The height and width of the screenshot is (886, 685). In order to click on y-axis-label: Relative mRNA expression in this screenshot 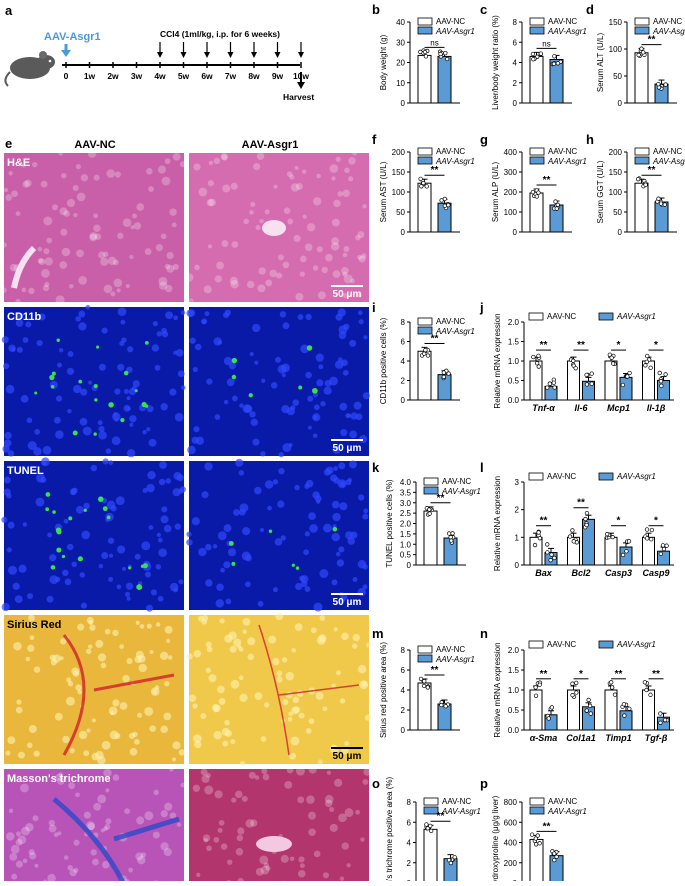, I will do `click(497, 360)`.